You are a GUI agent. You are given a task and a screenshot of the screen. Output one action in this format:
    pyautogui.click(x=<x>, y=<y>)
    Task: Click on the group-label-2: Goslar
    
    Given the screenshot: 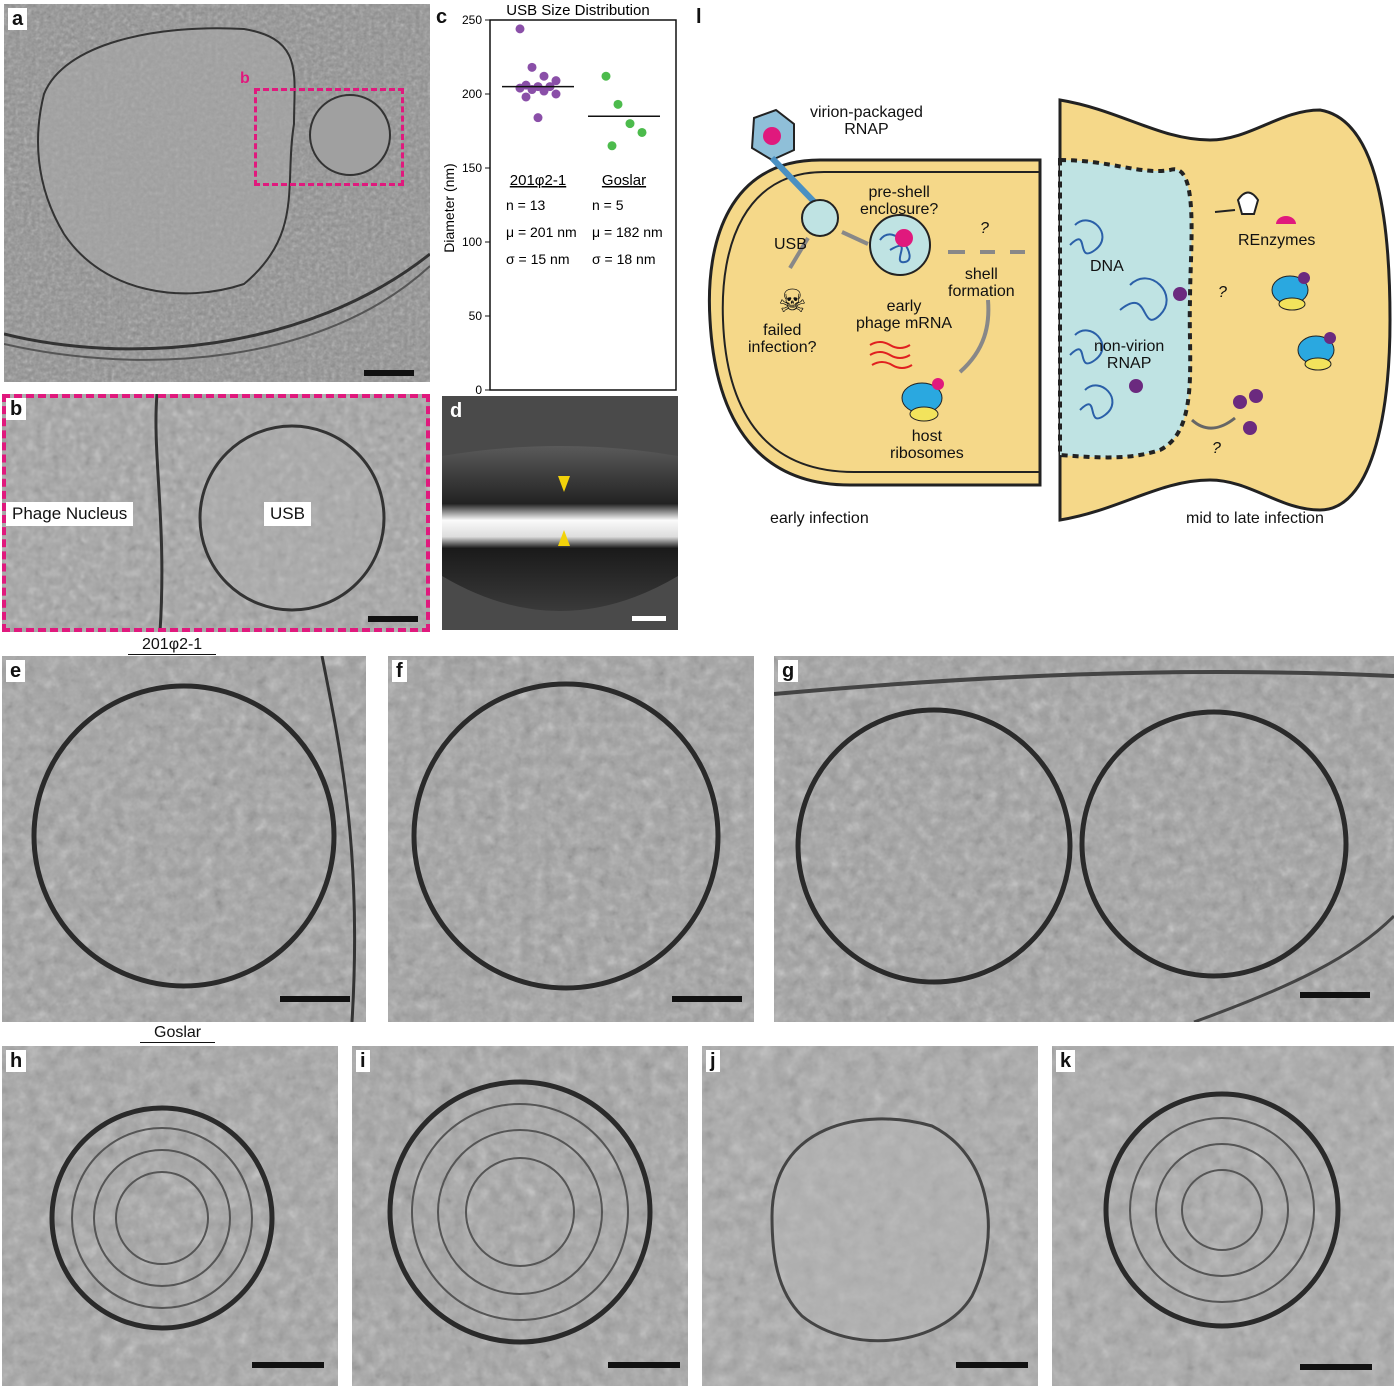 What is the action you would take?
    pyautogui.click(x=624, y=180)
    